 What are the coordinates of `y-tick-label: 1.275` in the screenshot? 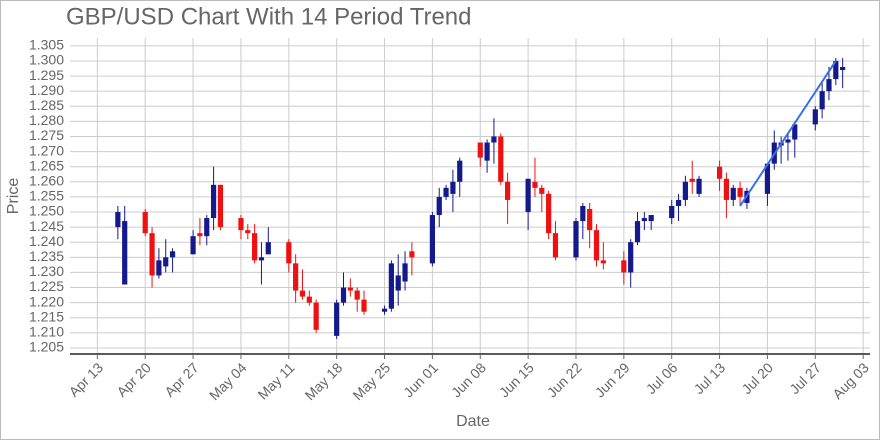 It's located at (46, 135).